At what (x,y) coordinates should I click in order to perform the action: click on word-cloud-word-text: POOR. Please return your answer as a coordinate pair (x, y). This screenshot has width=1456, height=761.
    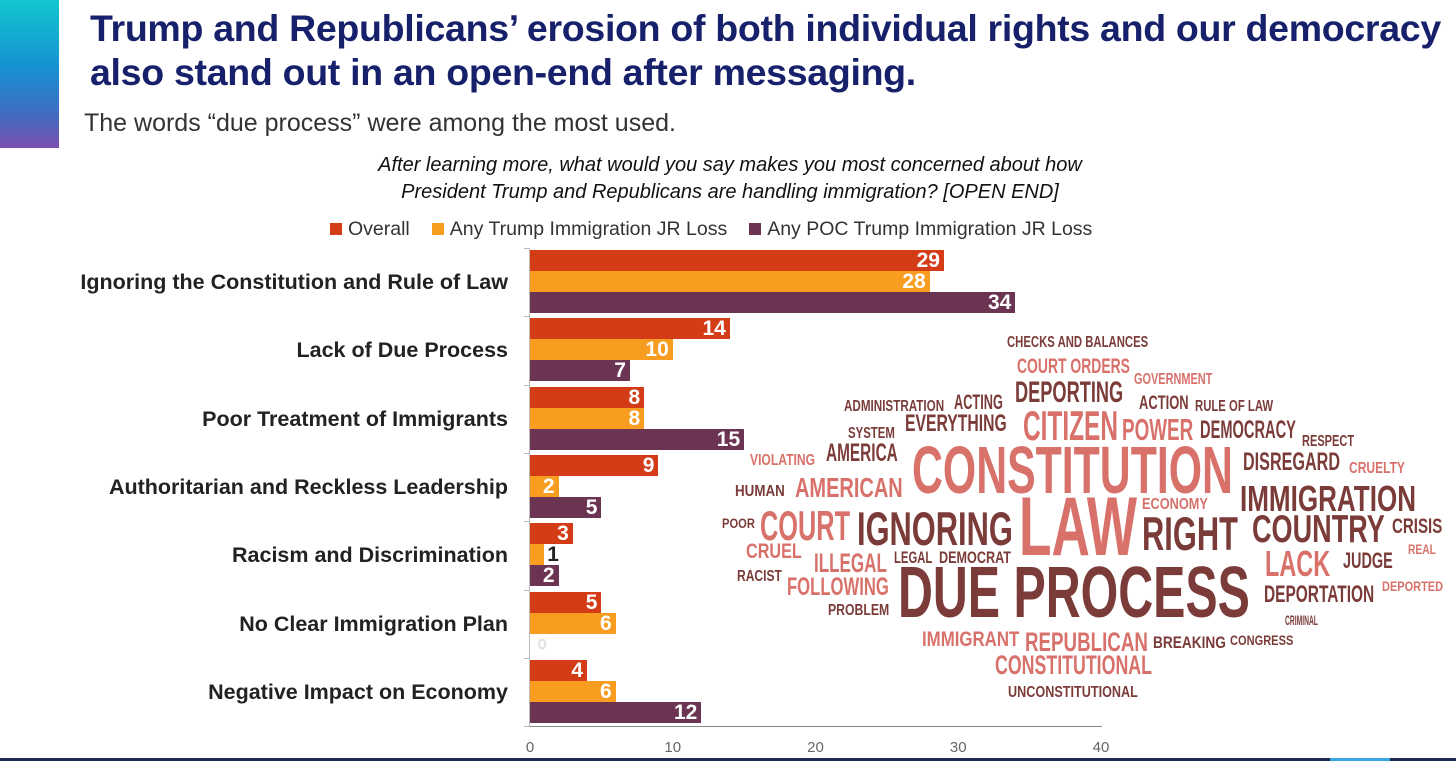
    Looking at the image, I should click on (738, 523).